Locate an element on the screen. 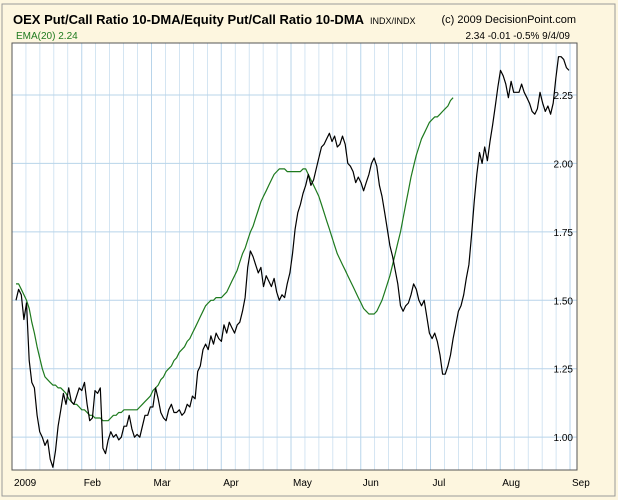 The image size is (618, 500). x-tick-label: Sep is located at coordinates (581, 483).